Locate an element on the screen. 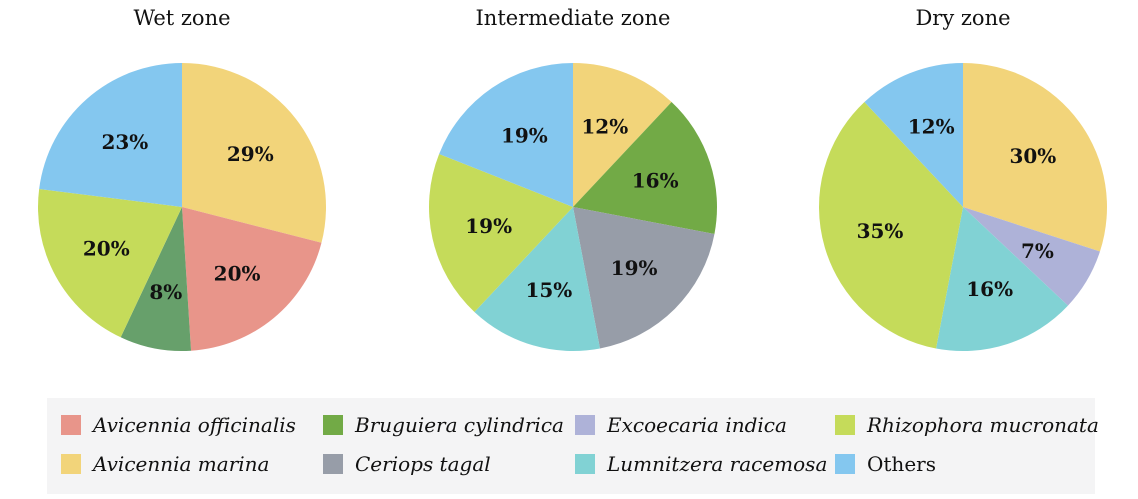  slice-data-label: 30% is located at coordinates (1032, 156).